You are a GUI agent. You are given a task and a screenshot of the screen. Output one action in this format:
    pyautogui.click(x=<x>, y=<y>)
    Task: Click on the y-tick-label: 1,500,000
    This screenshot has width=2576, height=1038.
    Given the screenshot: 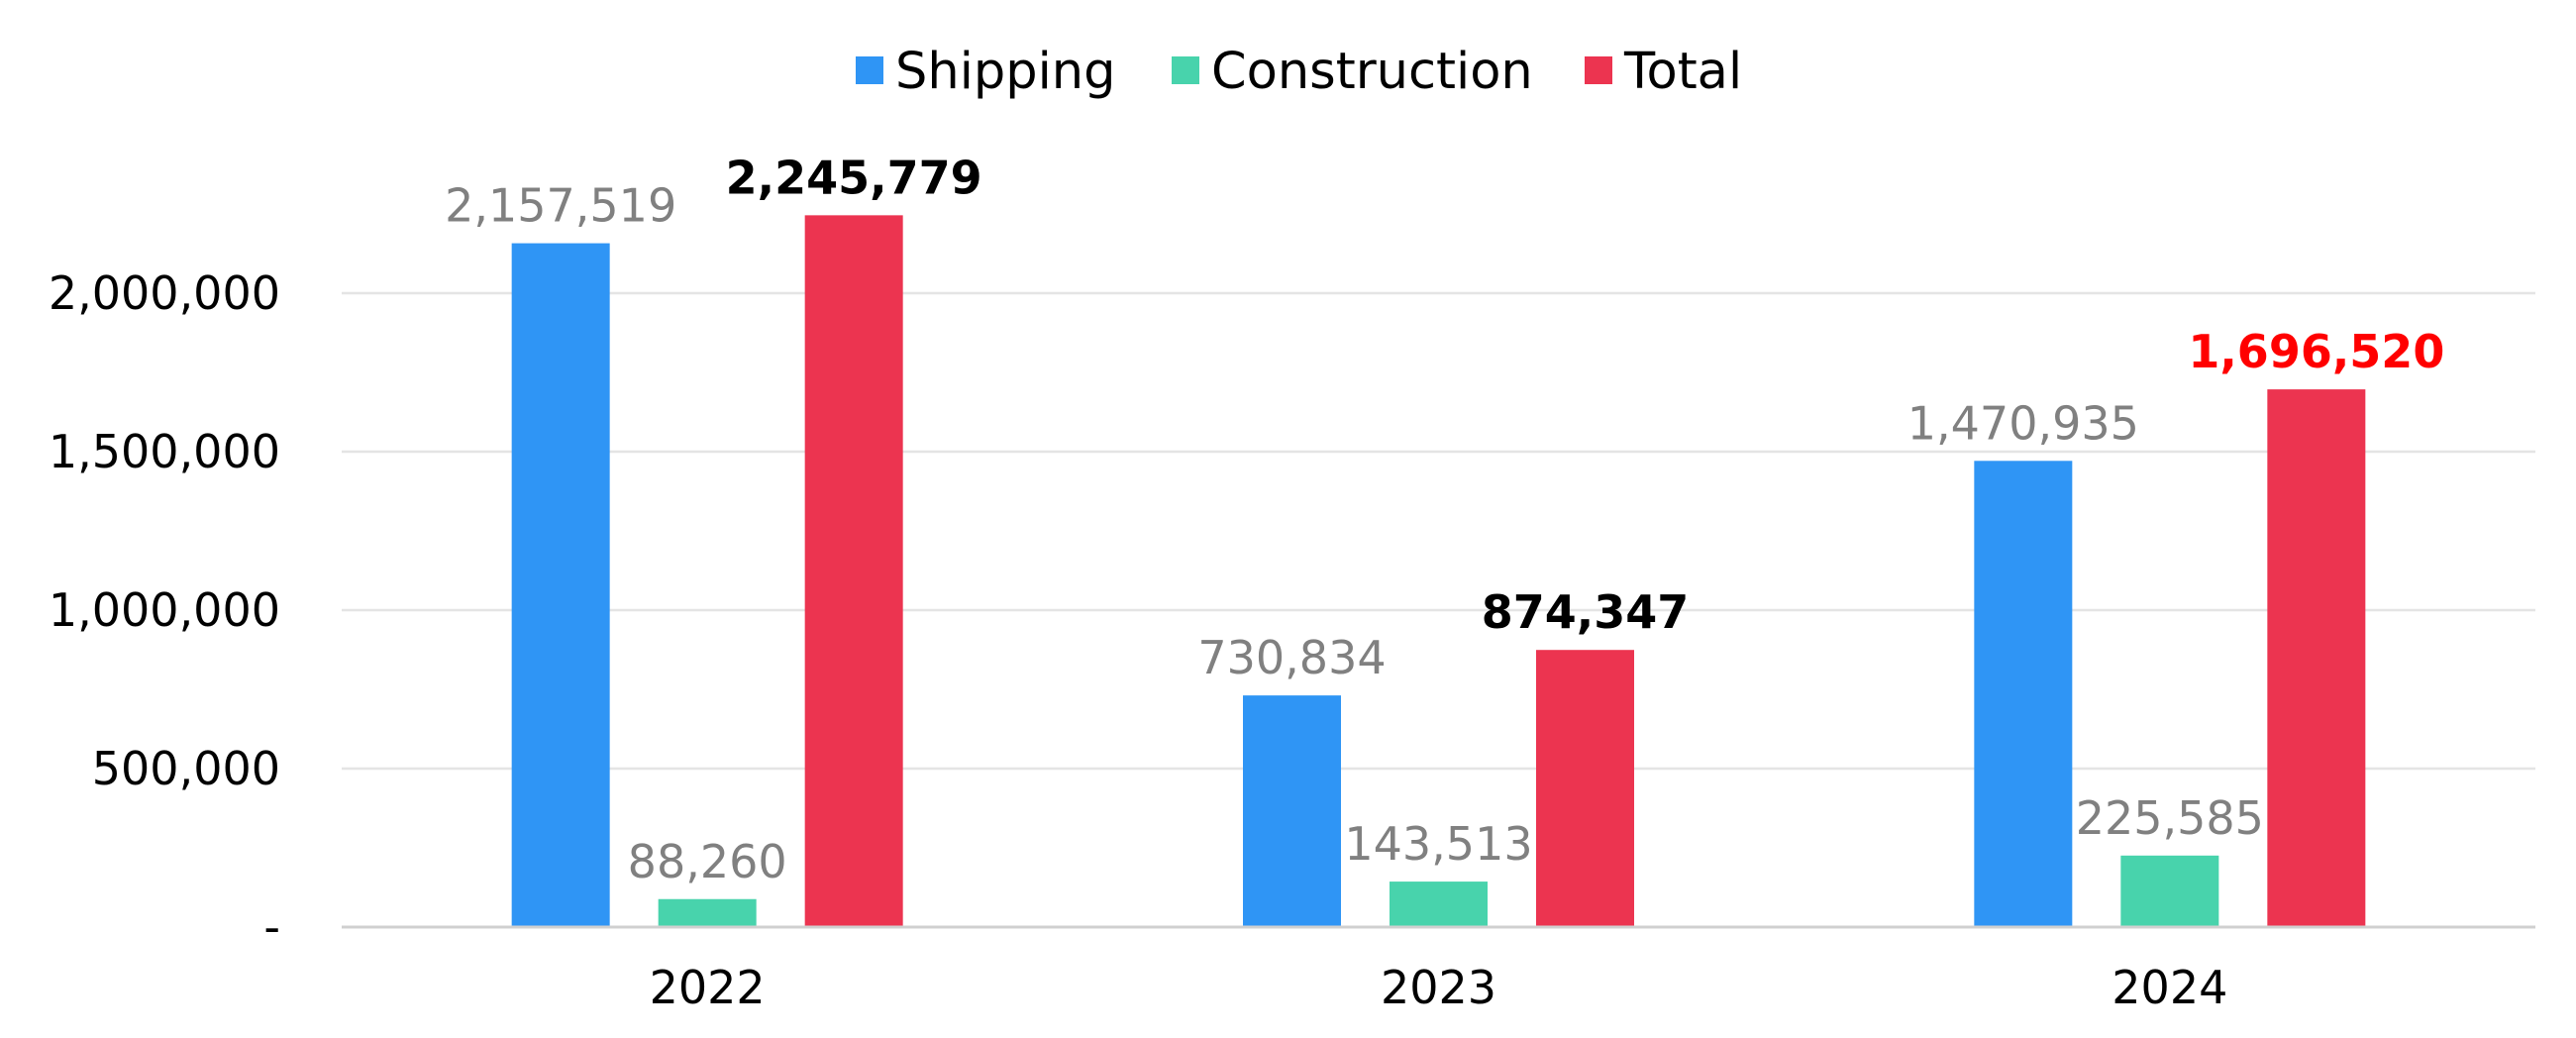 What is the action you would take?
    pyautogui.click(x=164, y=452)
    